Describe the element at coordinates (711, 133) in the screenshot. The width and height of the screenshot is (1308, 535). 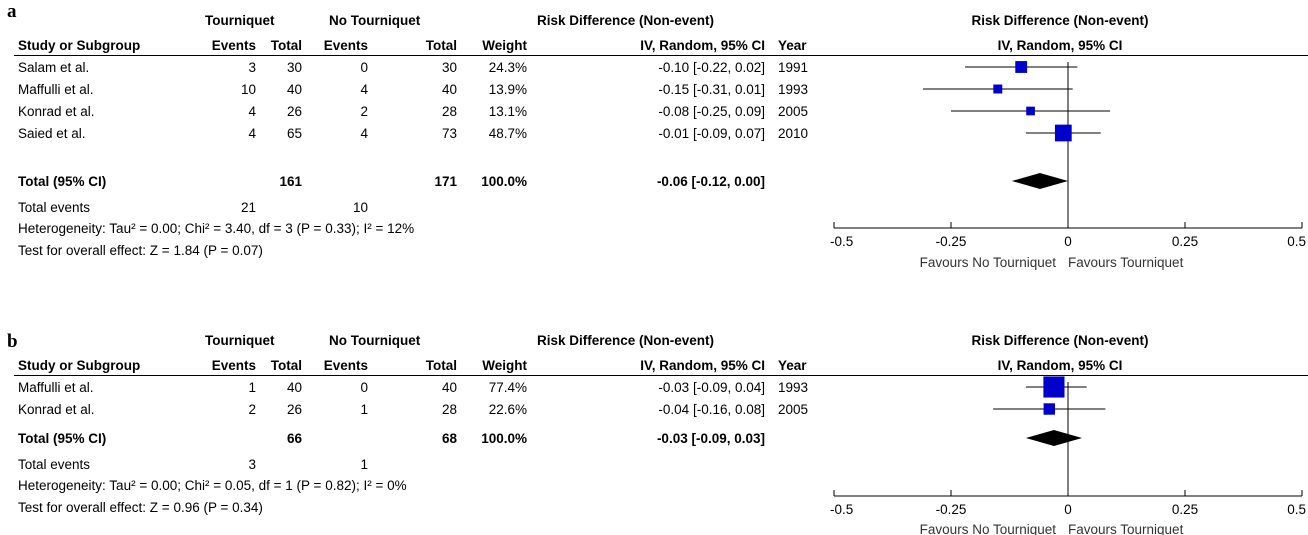
I see `ci-cell: -0.01 [-0.09, 0.07]` at that location.